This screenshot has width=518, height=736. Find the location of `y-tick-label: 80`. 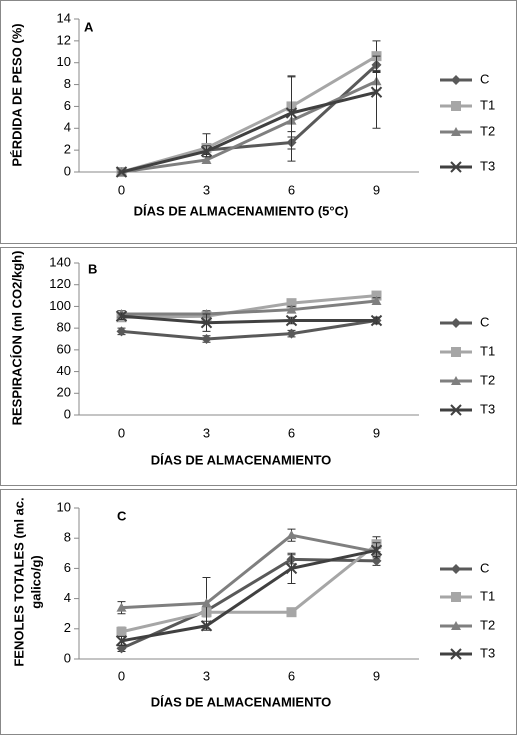

y-tick-label: 80 is located at coordinates (64, 327).